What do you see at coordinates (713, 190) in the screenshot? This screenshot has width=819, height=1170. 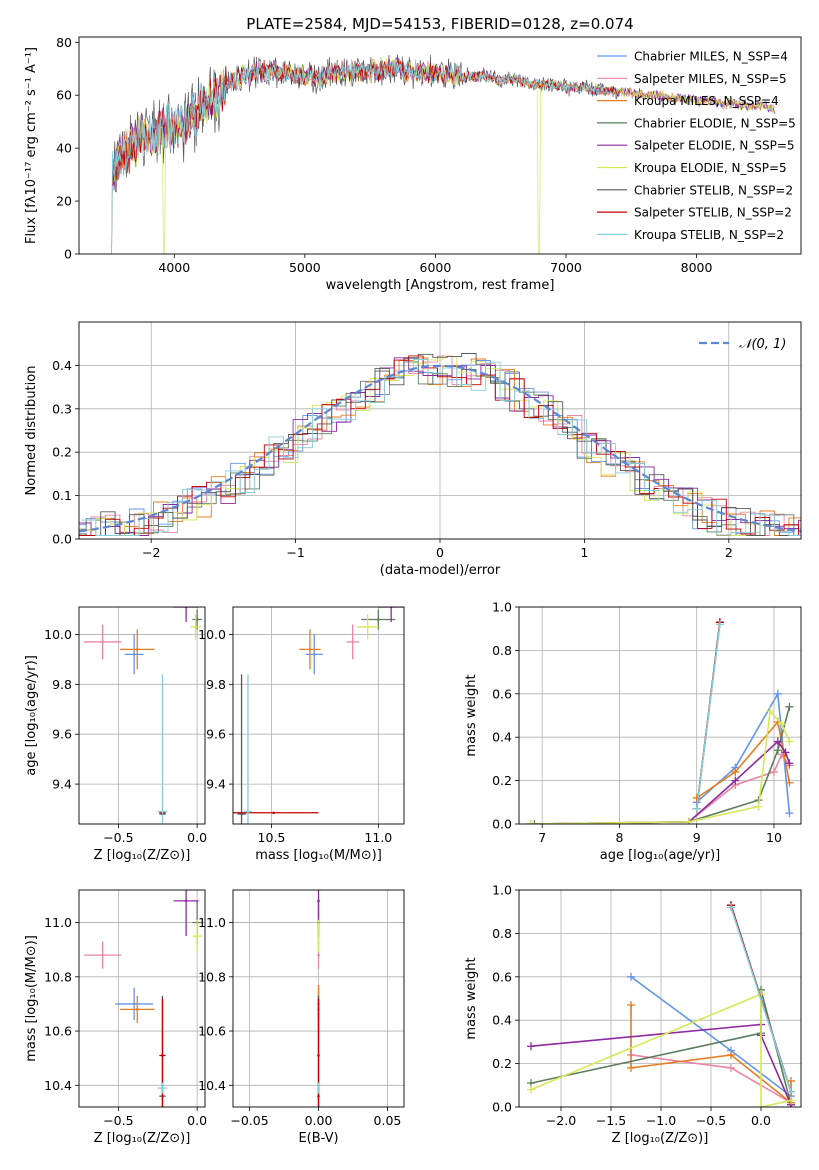 I see `legend-label: Chabrier STELIB, N_SSP=2` at bounding box center [713, 190].